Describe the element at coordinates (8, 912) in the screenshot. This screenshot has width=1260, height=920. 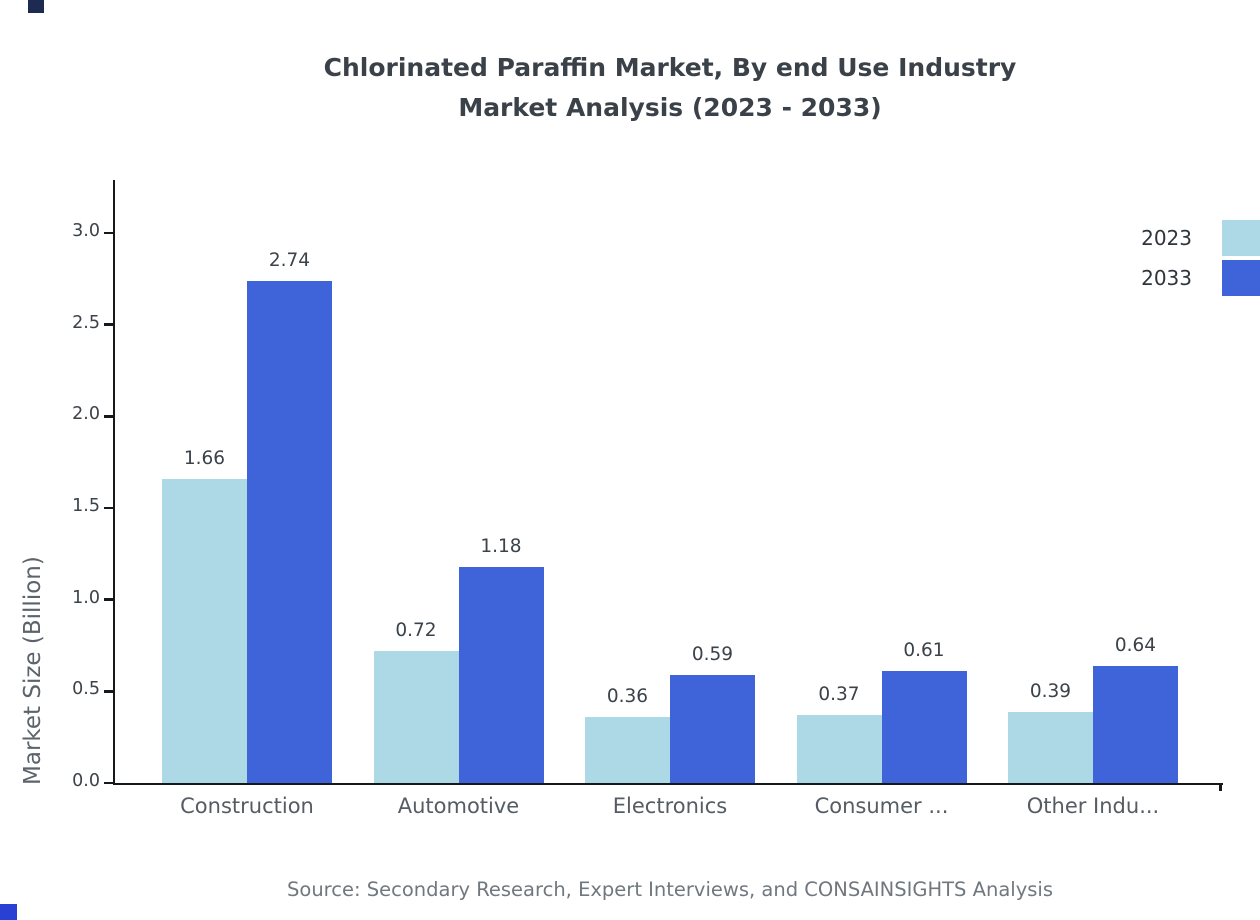
I see `bottom-left-artifact` at that location.